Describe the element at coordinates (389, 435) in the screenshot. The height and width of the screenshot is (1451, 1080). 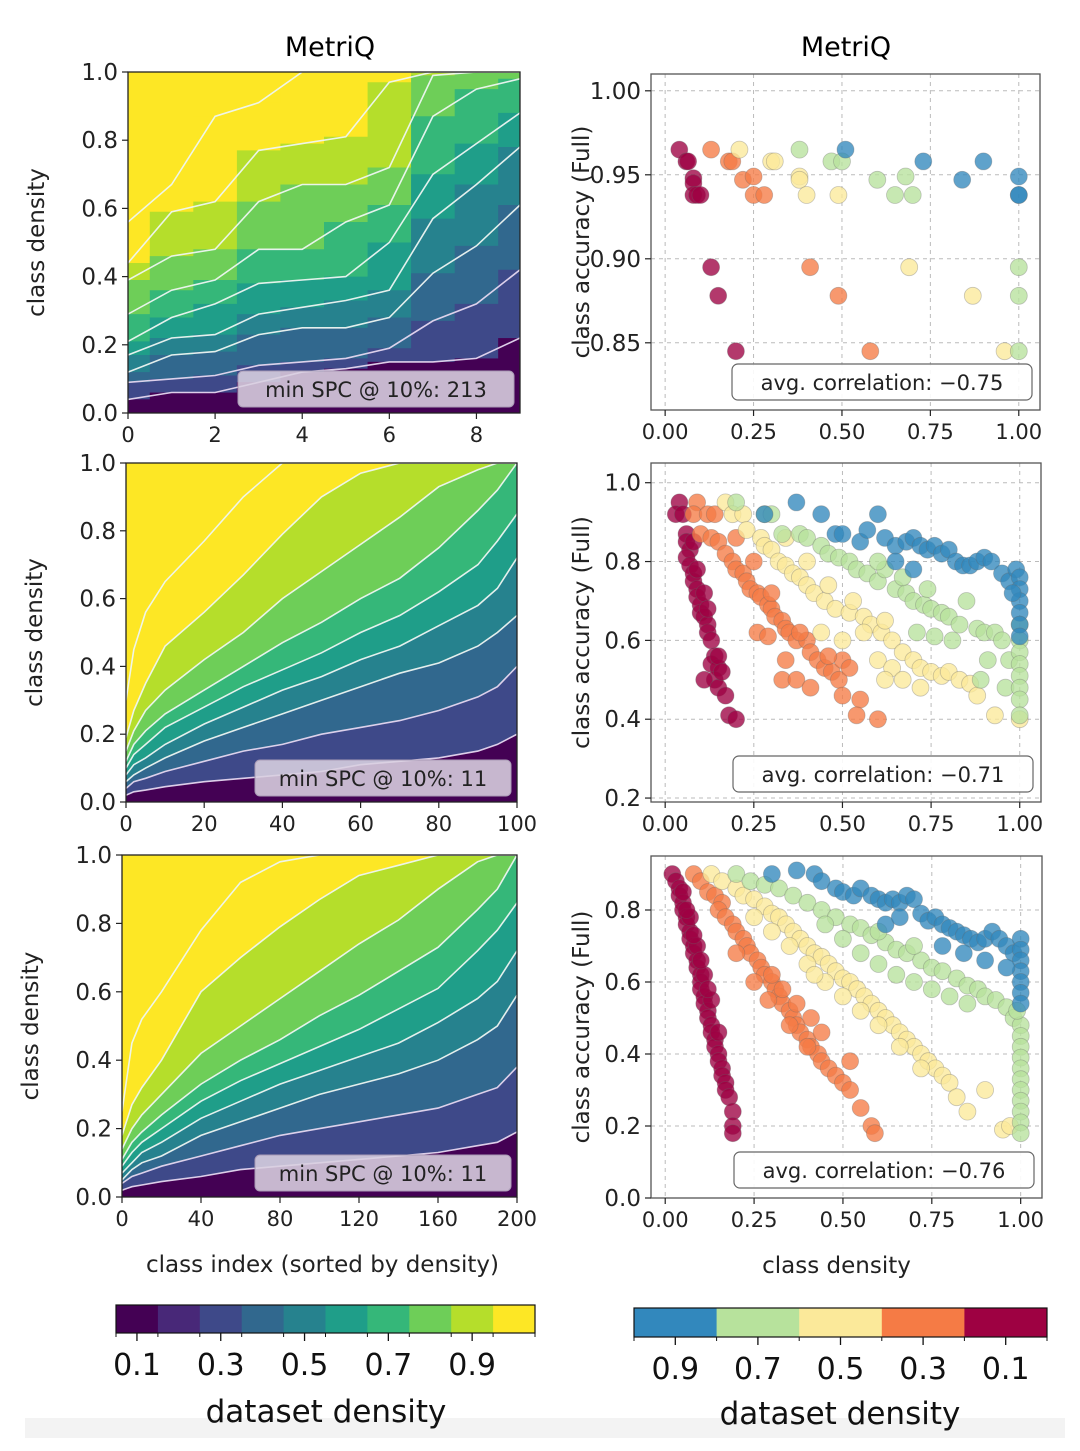
I see `x-tick-label: 6` at that location.